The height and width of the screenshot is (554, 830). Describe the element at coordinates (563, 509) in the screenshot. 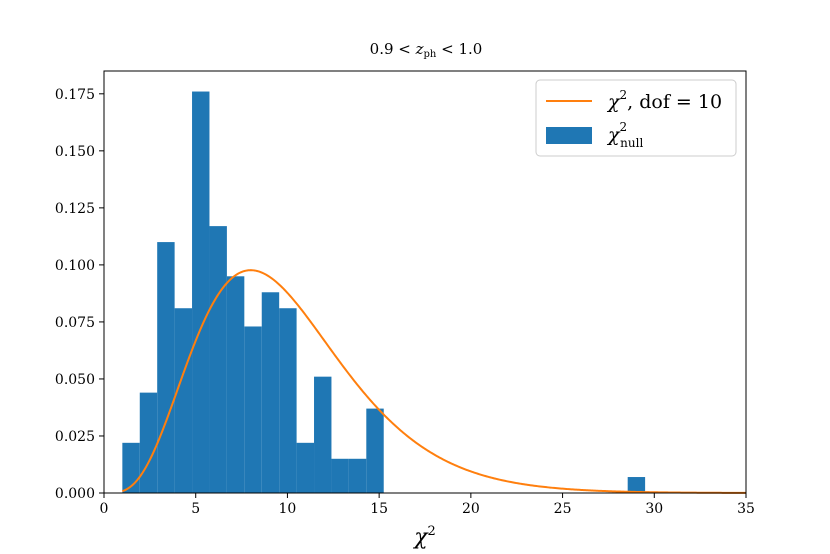

I see `x-tick-label: 25` at that location.